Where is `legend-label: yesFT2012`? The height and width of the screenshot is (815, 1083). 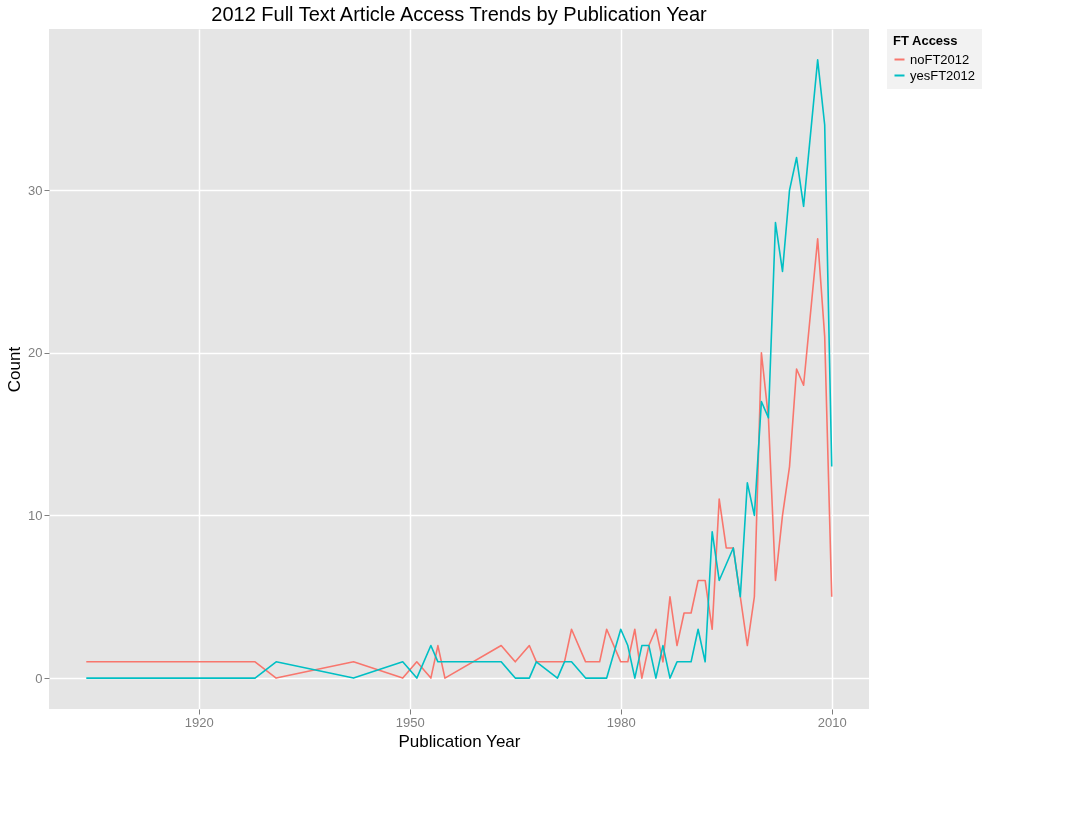
legend-label: yesFT2012 is located at coordinates (943, 75).